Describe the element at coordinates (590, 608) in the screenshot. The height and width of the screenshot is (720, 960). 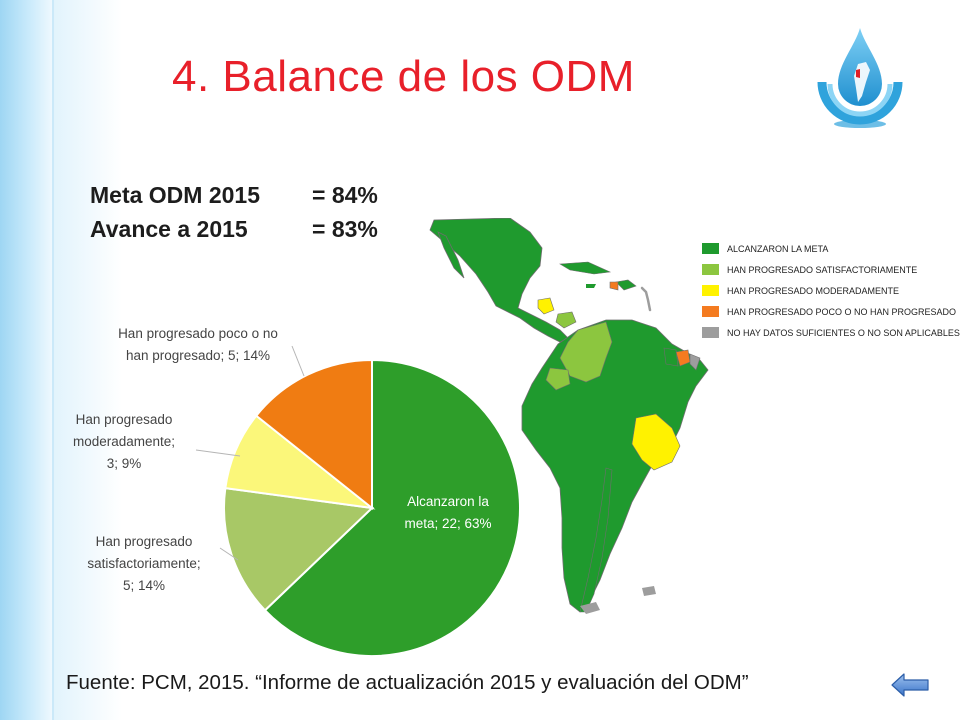
I see `map-region-tierra-del-fuego` at that location.